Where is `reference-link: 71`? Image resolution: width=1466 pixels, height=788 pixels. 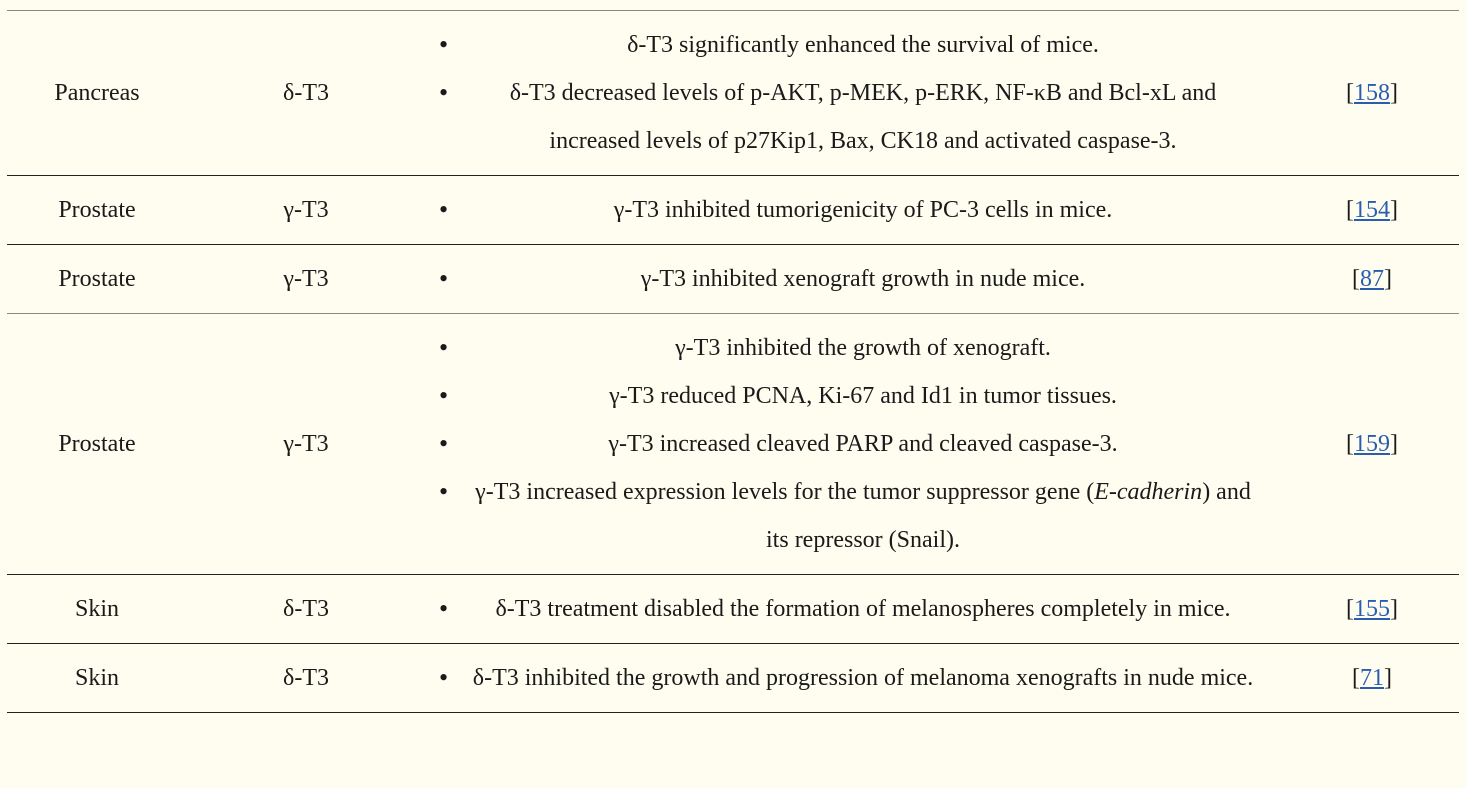
reference-link: 71 is located at coordinates (1372, 677).